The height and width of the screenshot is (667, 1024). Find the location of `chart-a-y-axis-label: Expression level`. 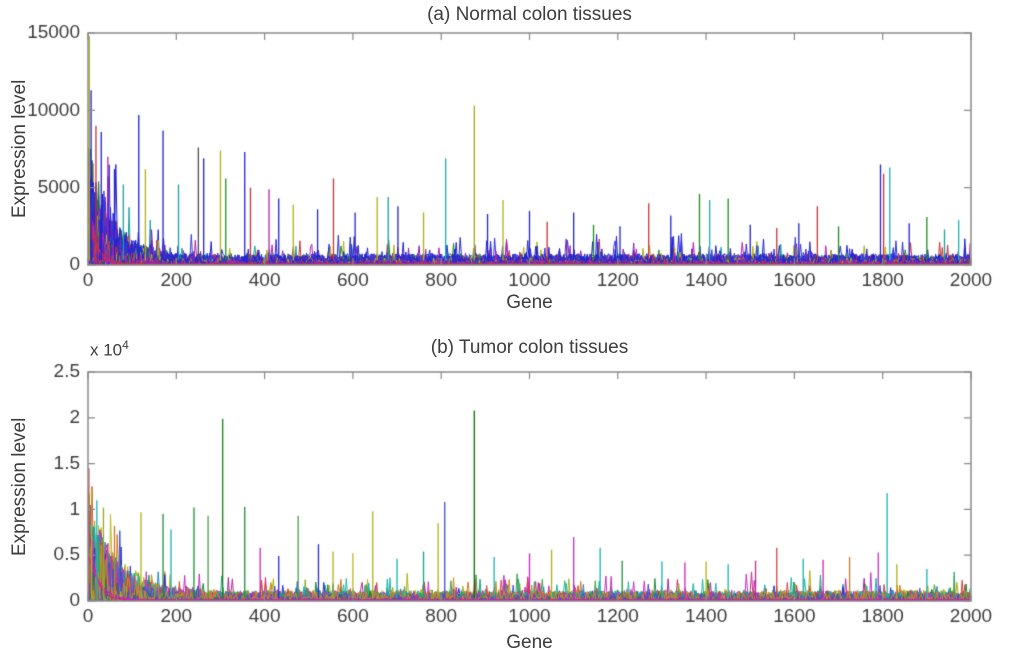

chart-a-y-axis-label: Expression level is located at coordinates (19, 149).